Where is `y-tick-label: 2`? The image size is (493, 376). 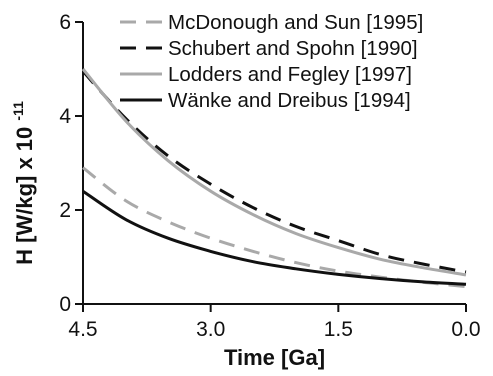
y-tick-label: 2 is located at coordinates (65, 210).